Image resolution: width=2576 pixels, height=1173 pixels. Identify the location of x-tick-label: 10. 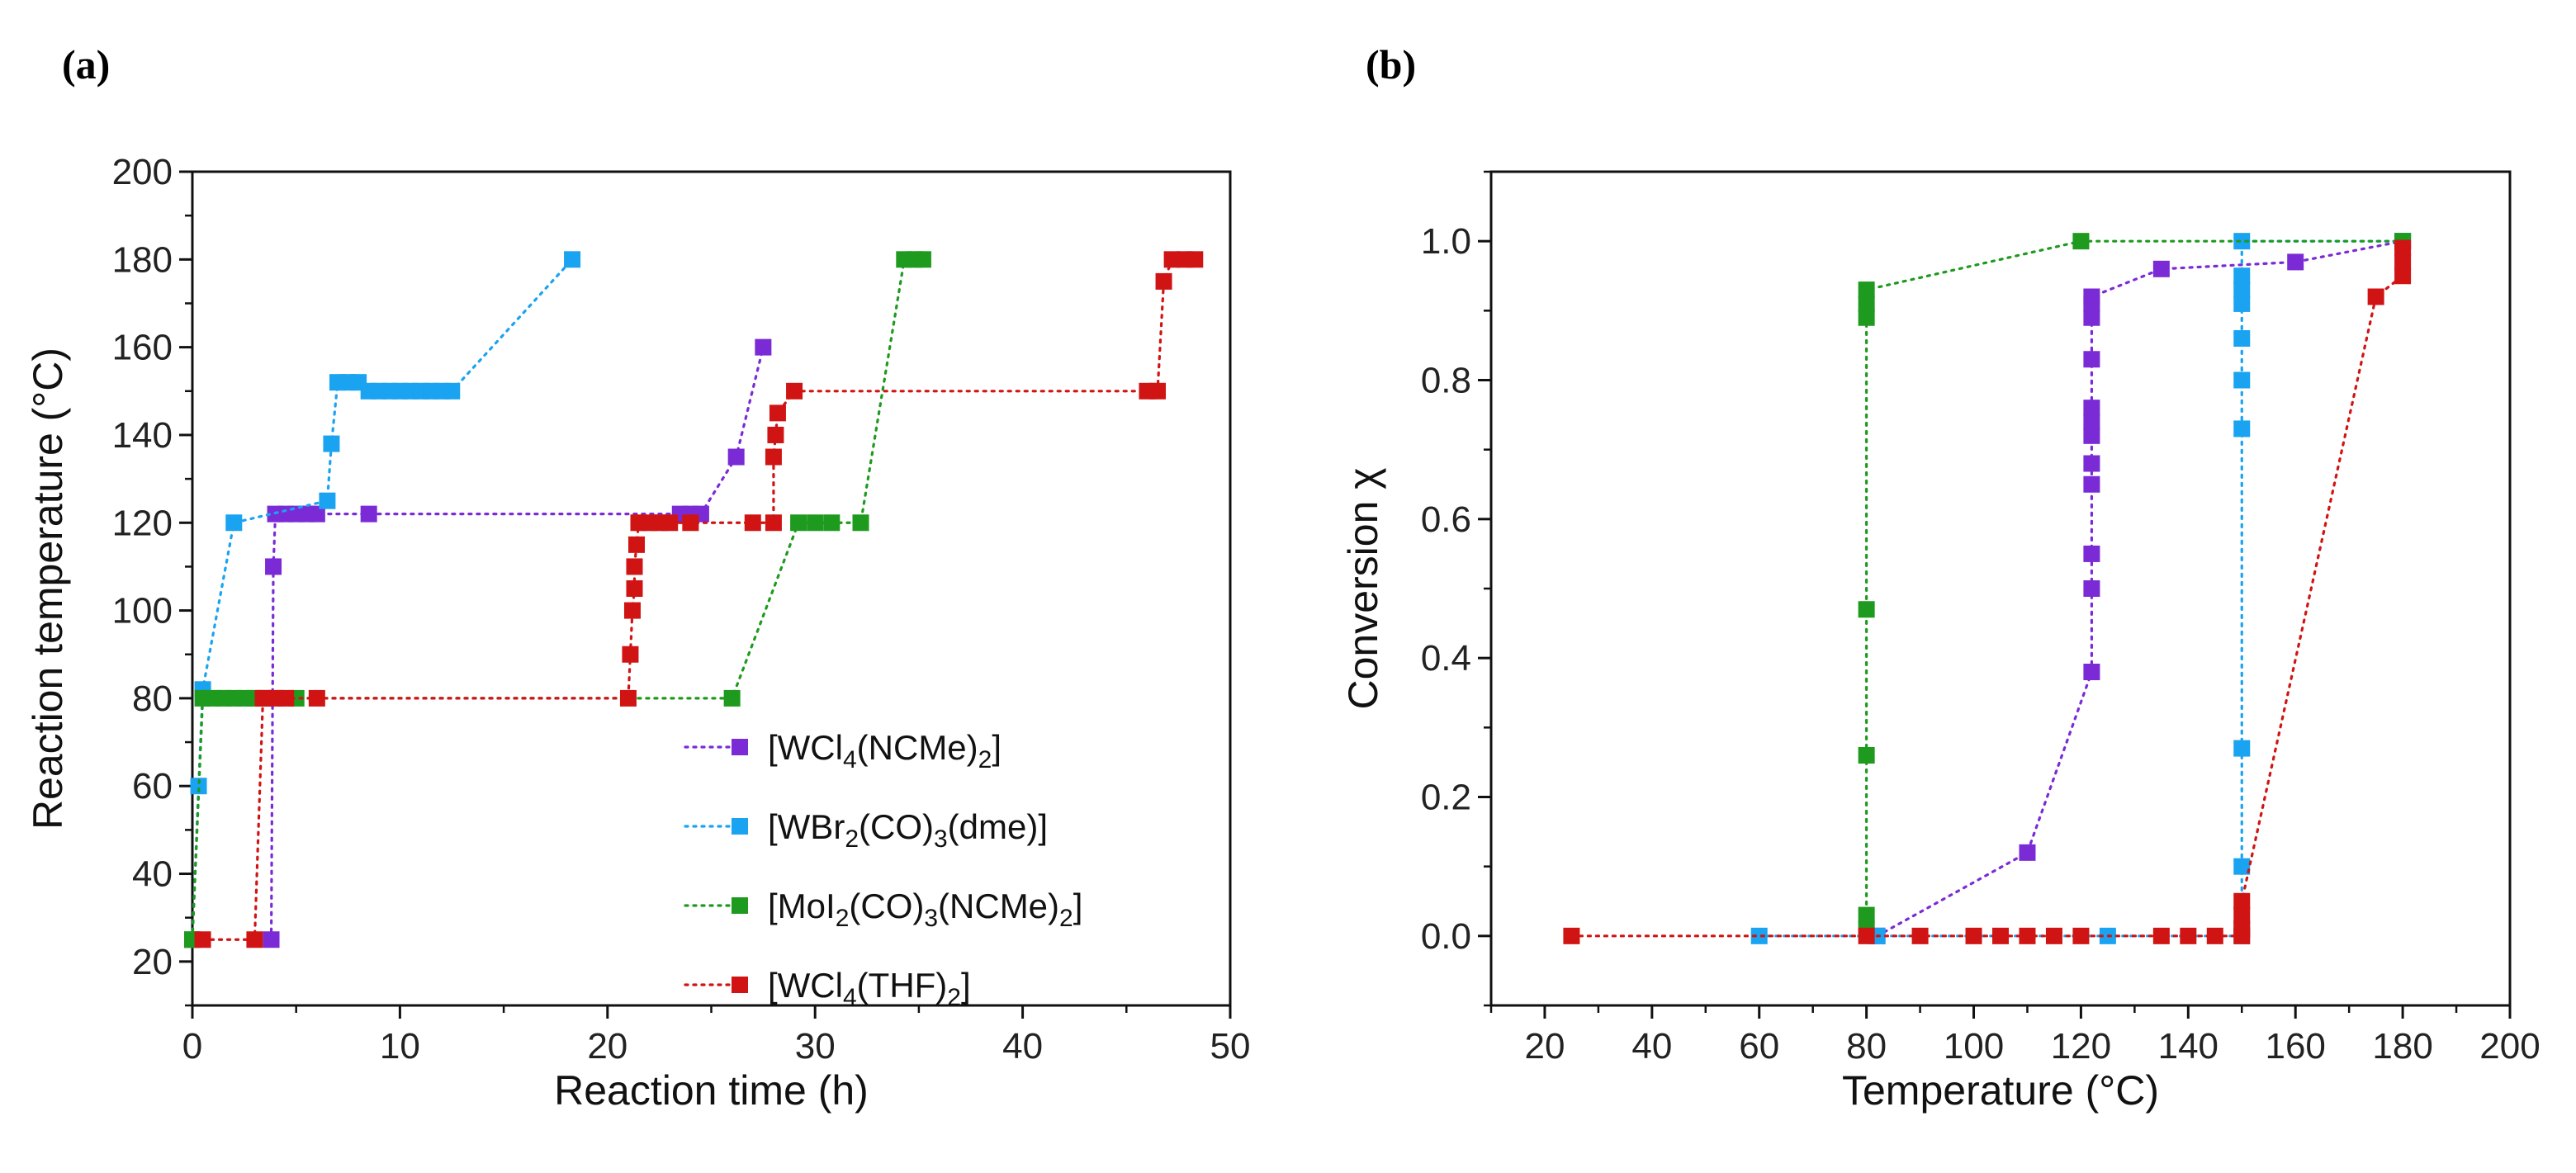
(400, 1046).